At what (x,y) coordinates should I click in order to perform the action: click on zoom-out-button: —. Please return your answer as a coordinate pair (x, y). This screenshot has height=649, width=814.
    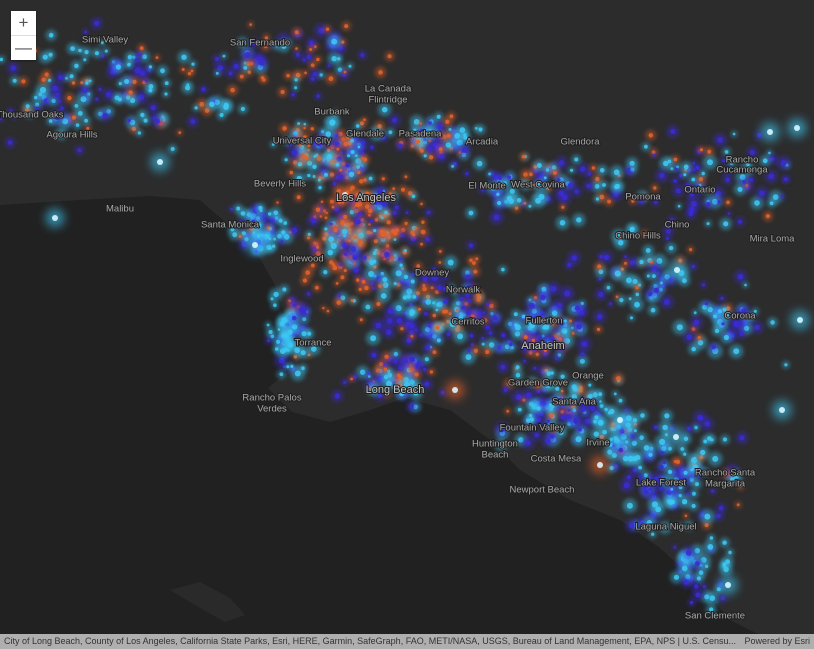
    Looking at the image, I should click on (23, 47).